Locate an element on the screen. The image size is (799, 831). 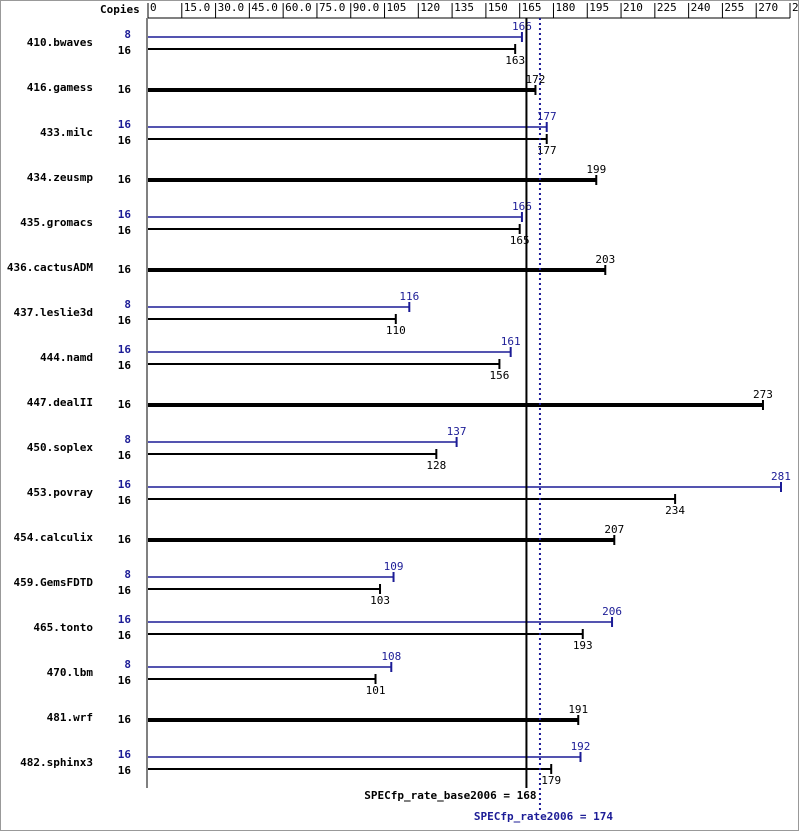
x-tick-label: 210 is located at coordinates (633, 7).